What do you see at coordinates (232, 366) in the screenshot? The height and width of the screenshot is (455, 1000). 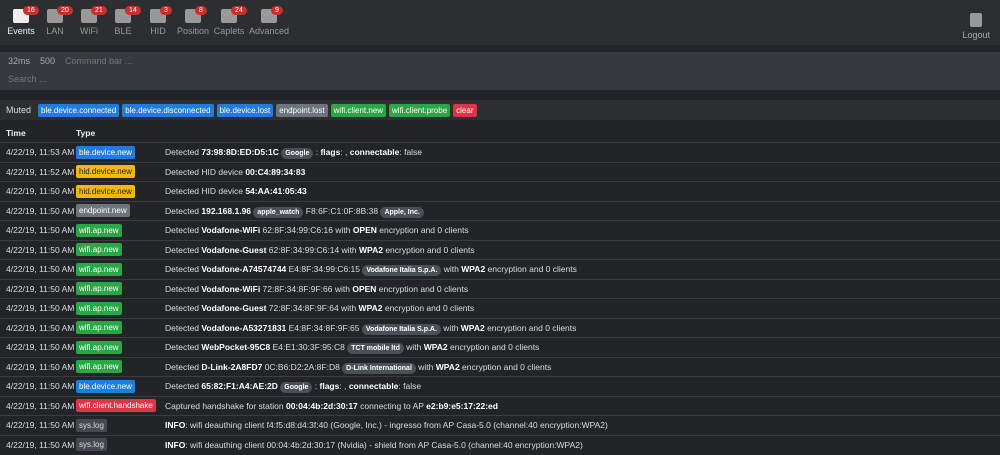 I see `bold-text: D-Link-2A8FD7` at bounding box center [232, 366].